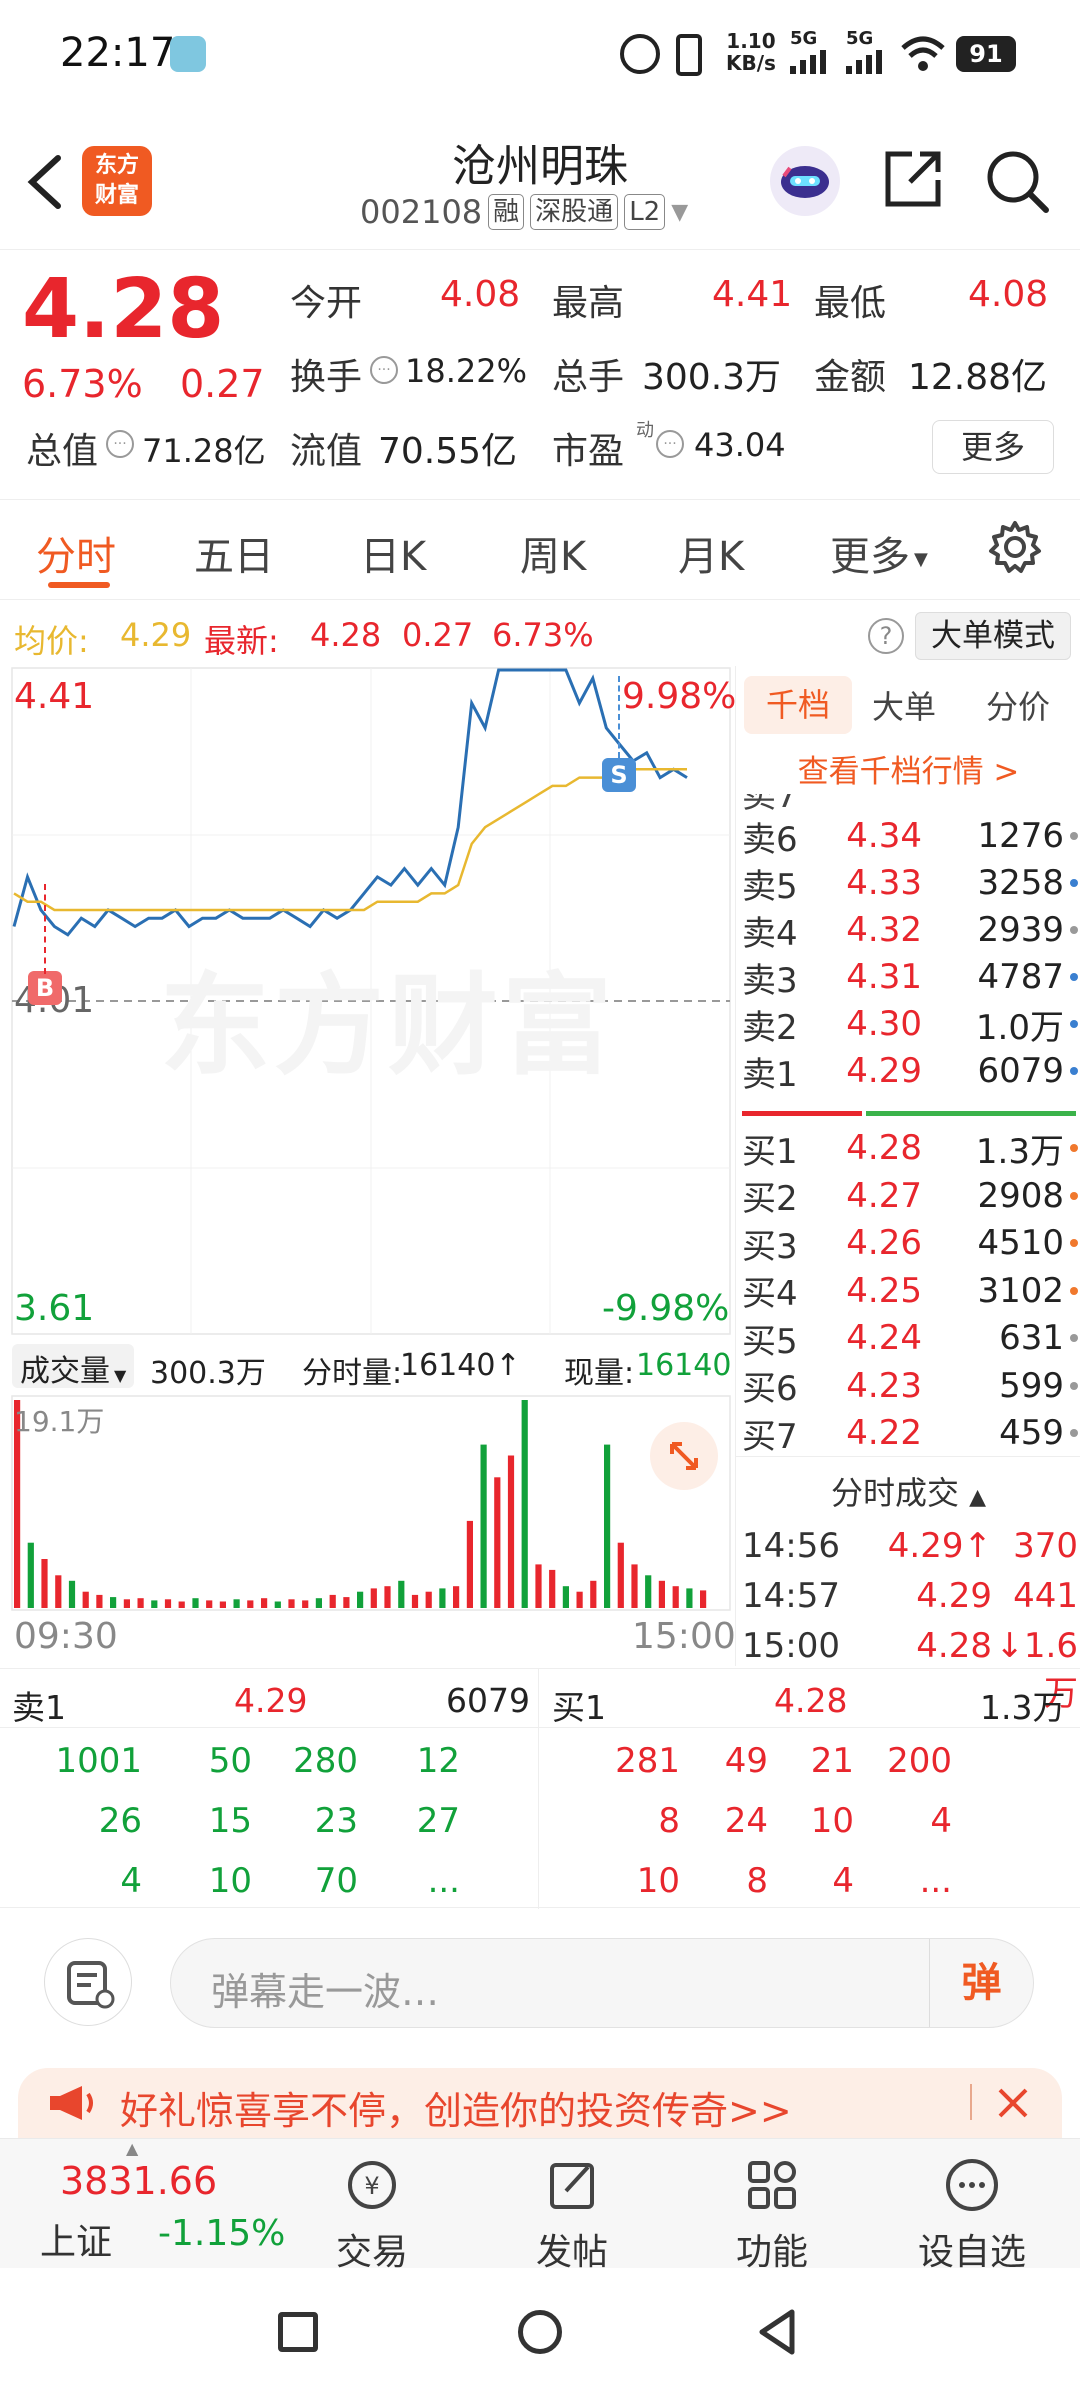 The height and width of the screenshot is (2400, 1080). What do you see at coordinates (751, 52) in the screenshot?
I see `net-speed: 1.10 KB/s` at bounding box center [751, 52].